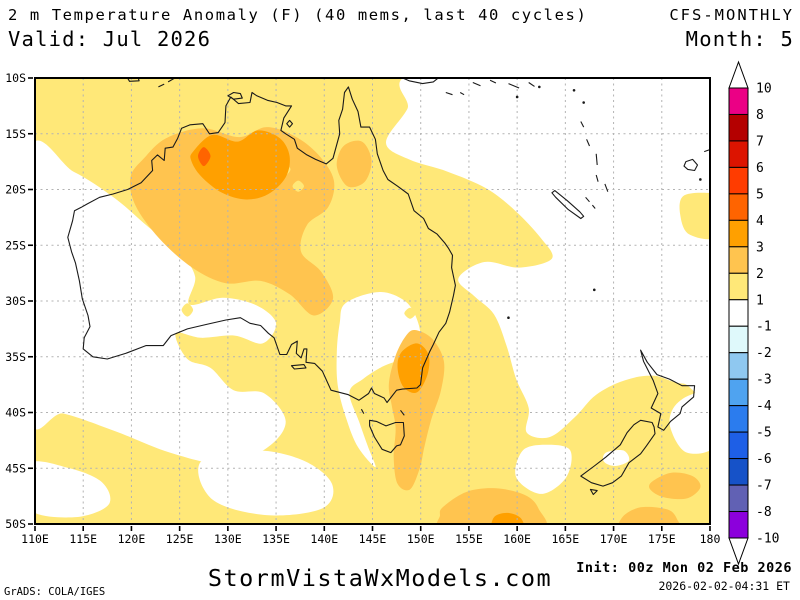  Describe the element at coordinates (739, 39) in the screenshot. I see `forecast-month: Month: 5` at that location.